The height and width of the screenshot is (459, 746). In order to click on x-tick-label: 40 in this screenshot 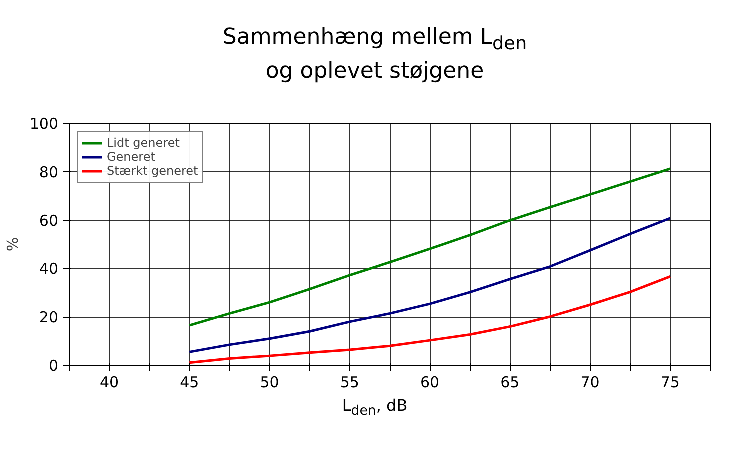, I will do `click(110, 383)`.